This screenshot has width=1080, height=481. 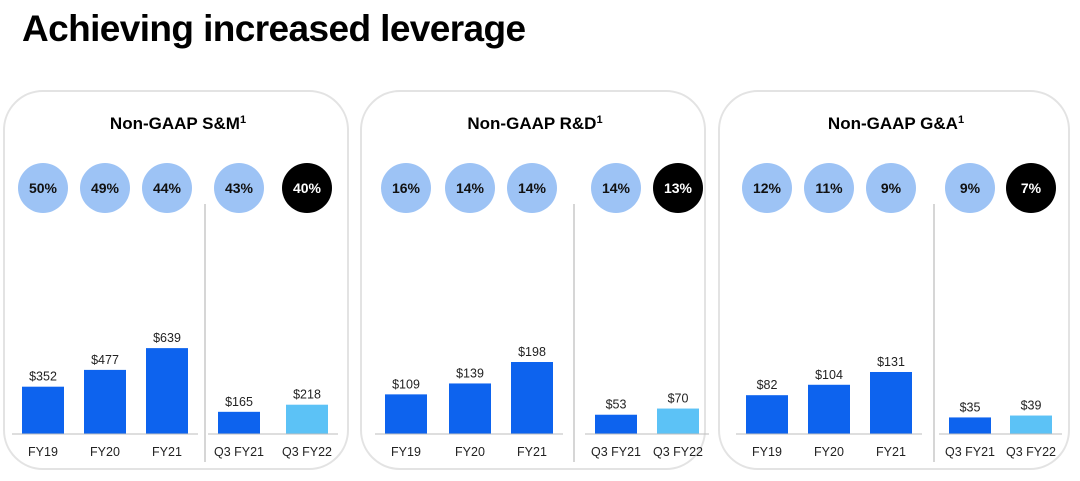 I want to click on value-label: $139, so click(x=470, y=373).